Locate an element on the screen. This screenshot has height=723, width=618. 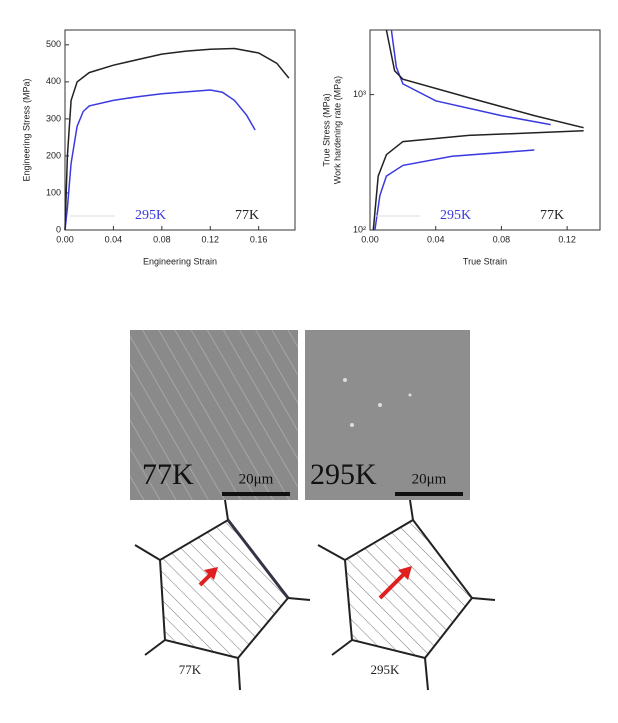
y-tick-label: 200 is located at coordinates (53, 155).